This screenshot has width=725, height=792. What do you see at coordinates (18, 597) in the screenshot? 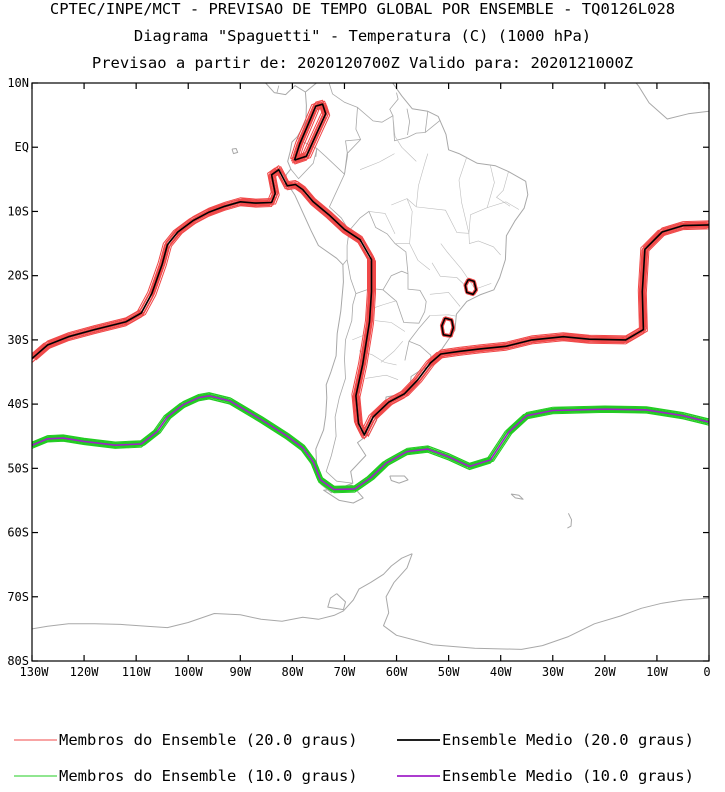
I see `lat-tick-label: 70S` at bounding box center [18, 597].